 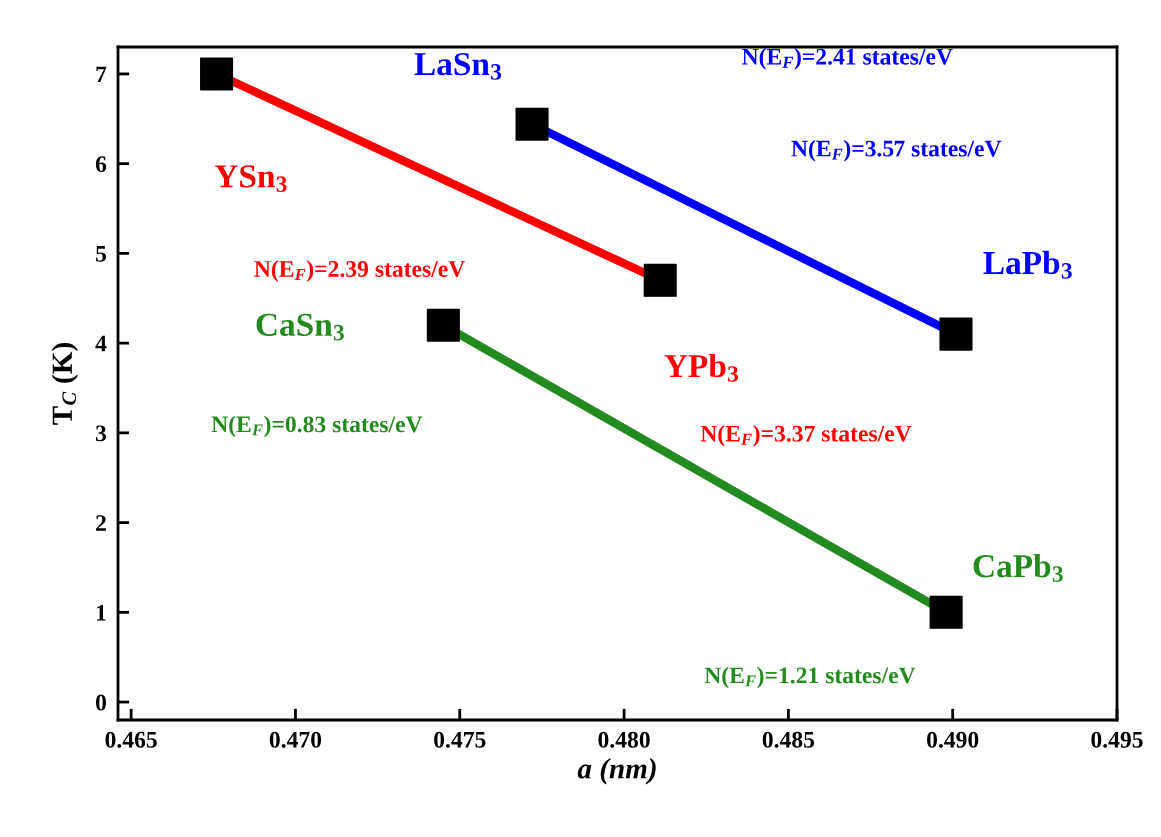 What do you see at coordinates (616, 771) in the screenshot?
I see `x-axis-title: a (nm)` at bounding box center [616, 771].